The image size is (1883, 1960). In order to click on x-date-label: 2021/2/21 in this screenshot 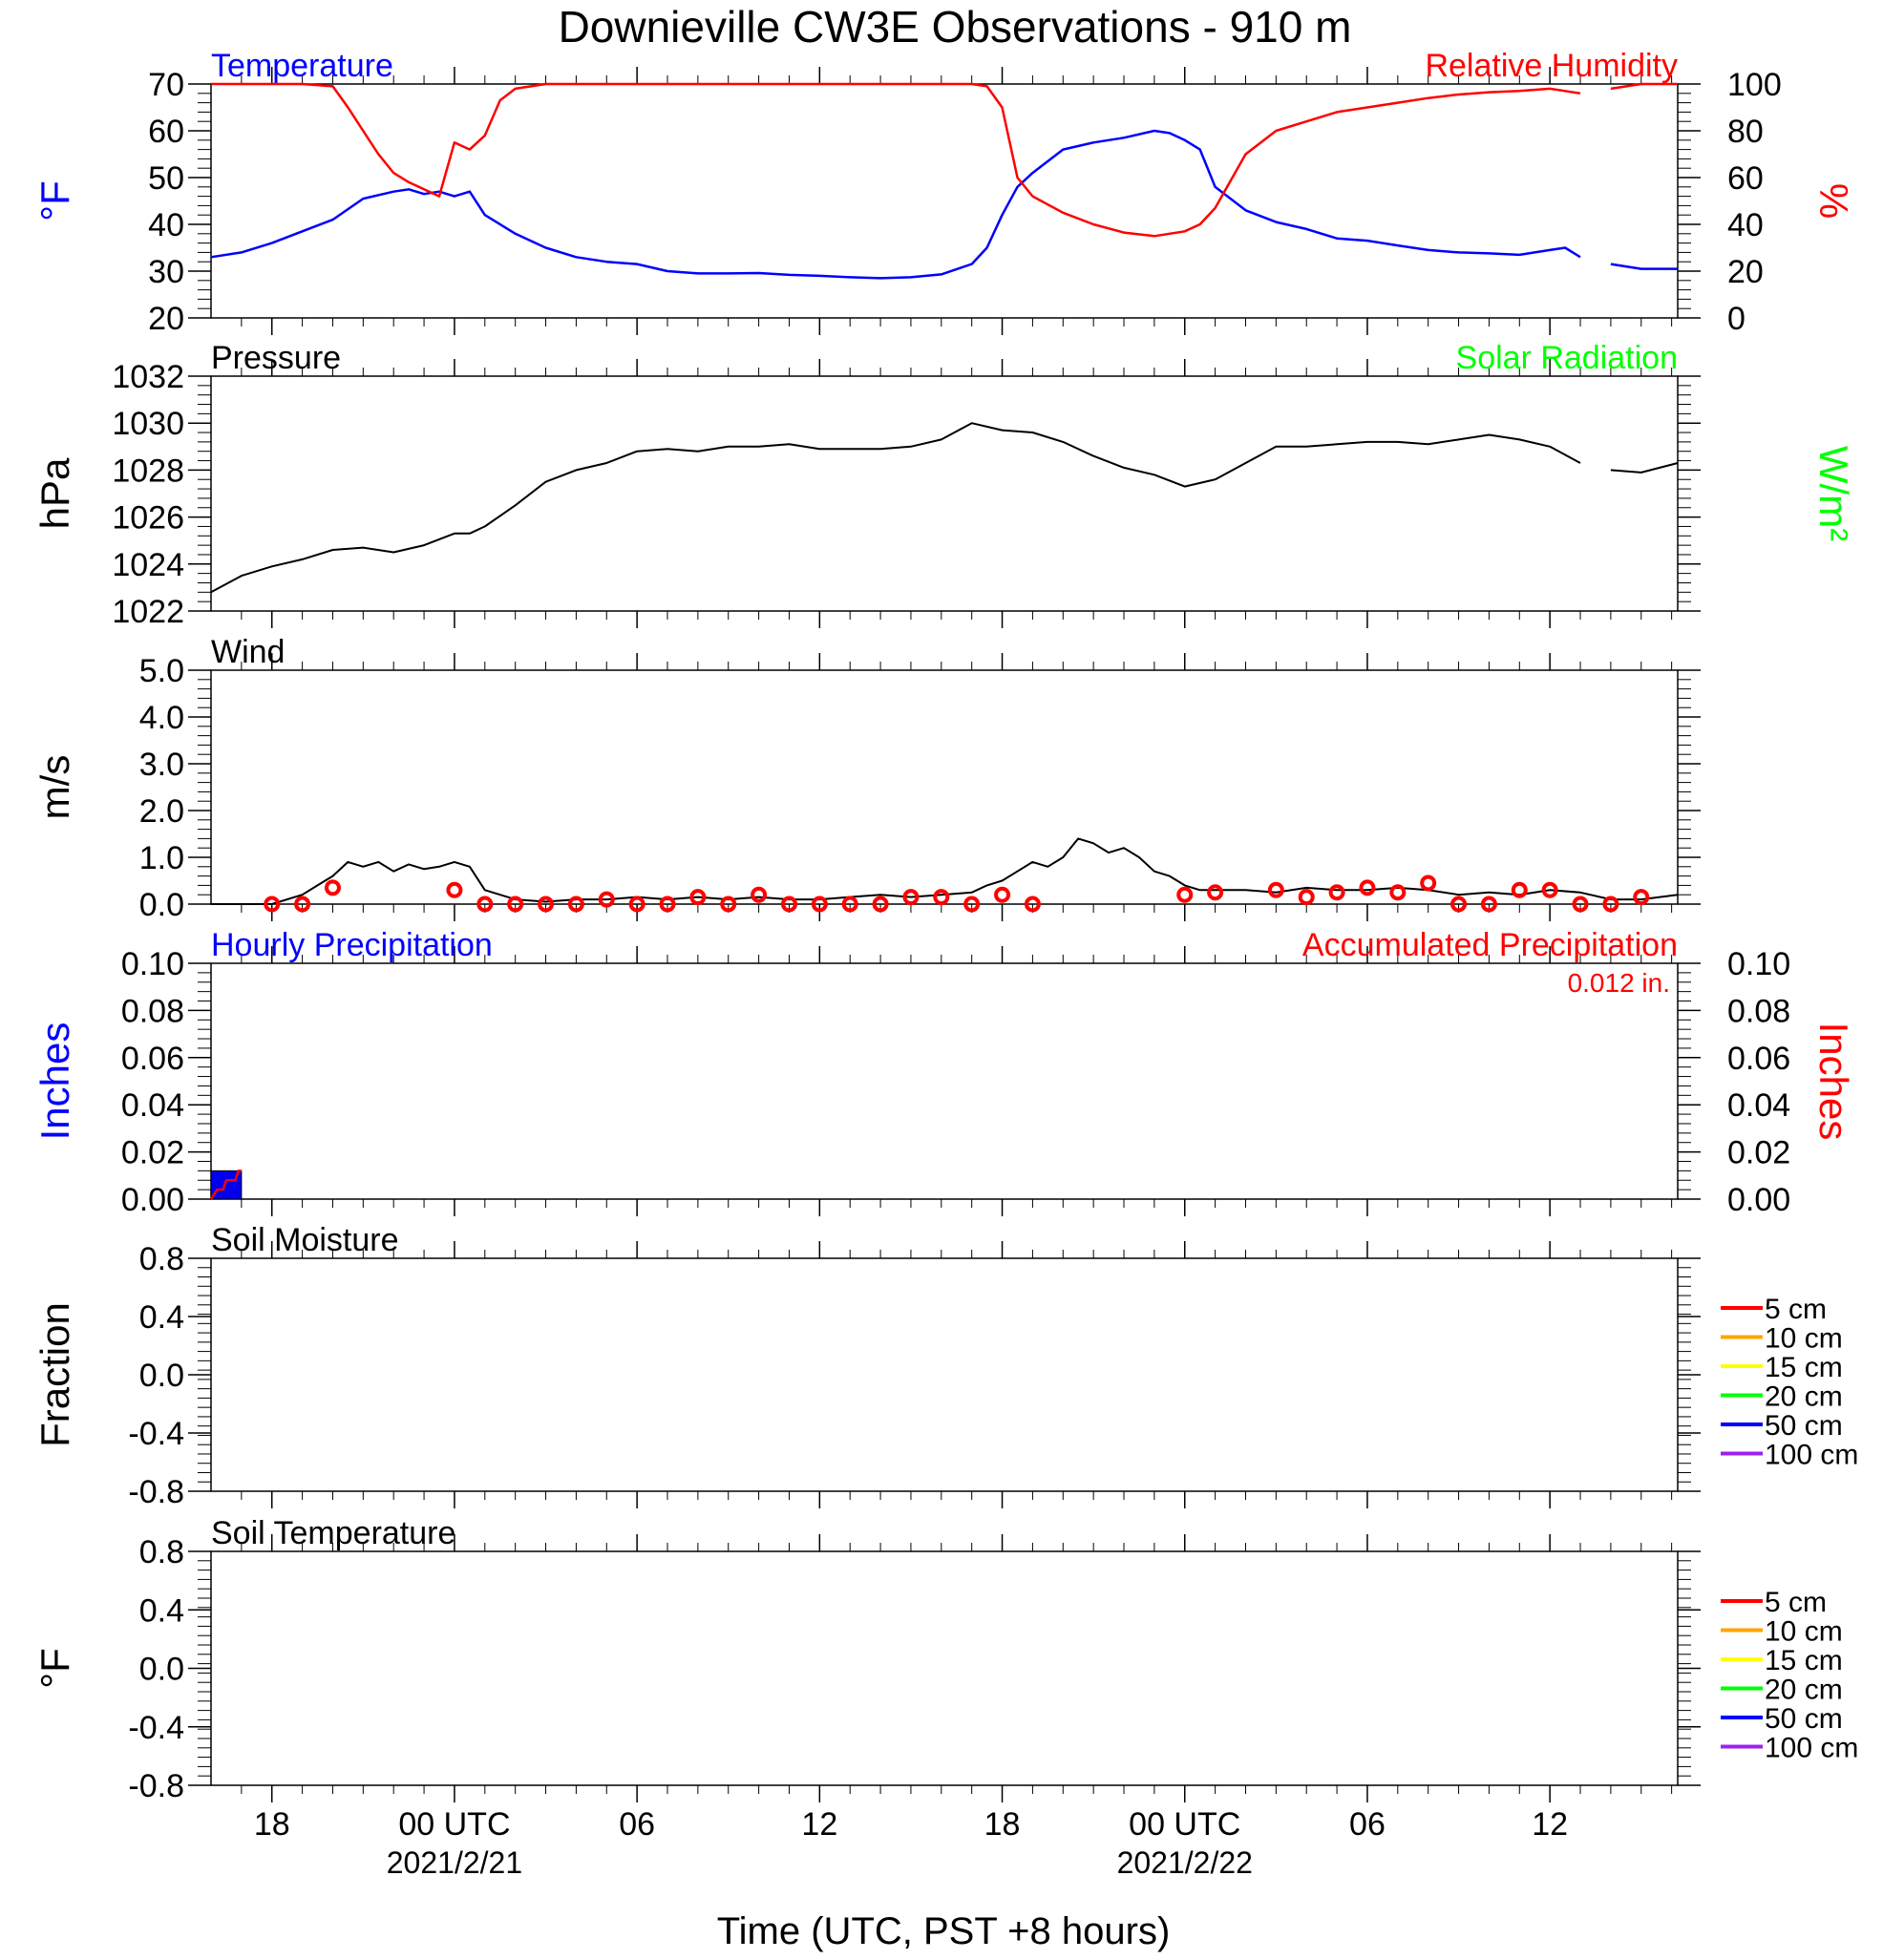, I will do `click(454, 1862)`.